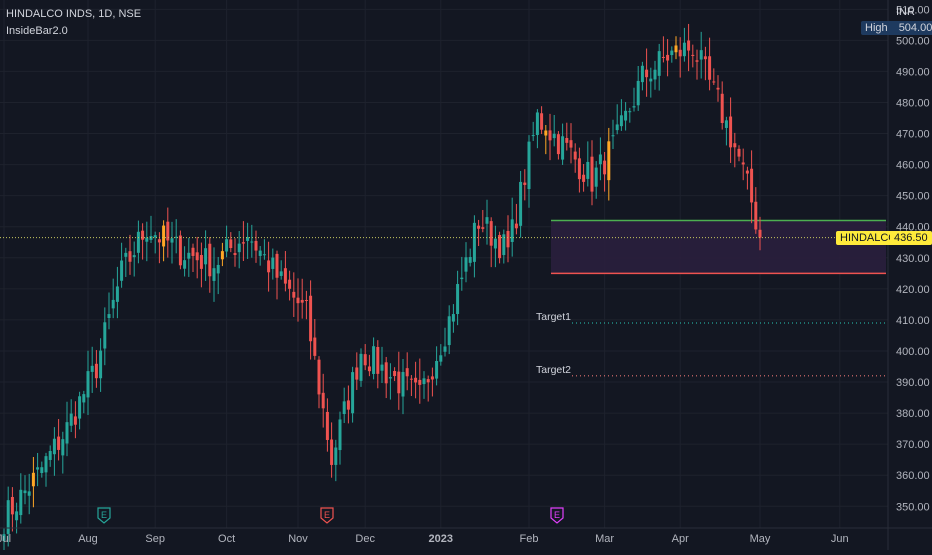  Describe the element at coordinates (529, 539) in the screenshot. I see `x-tick-label: Feb` at that location.